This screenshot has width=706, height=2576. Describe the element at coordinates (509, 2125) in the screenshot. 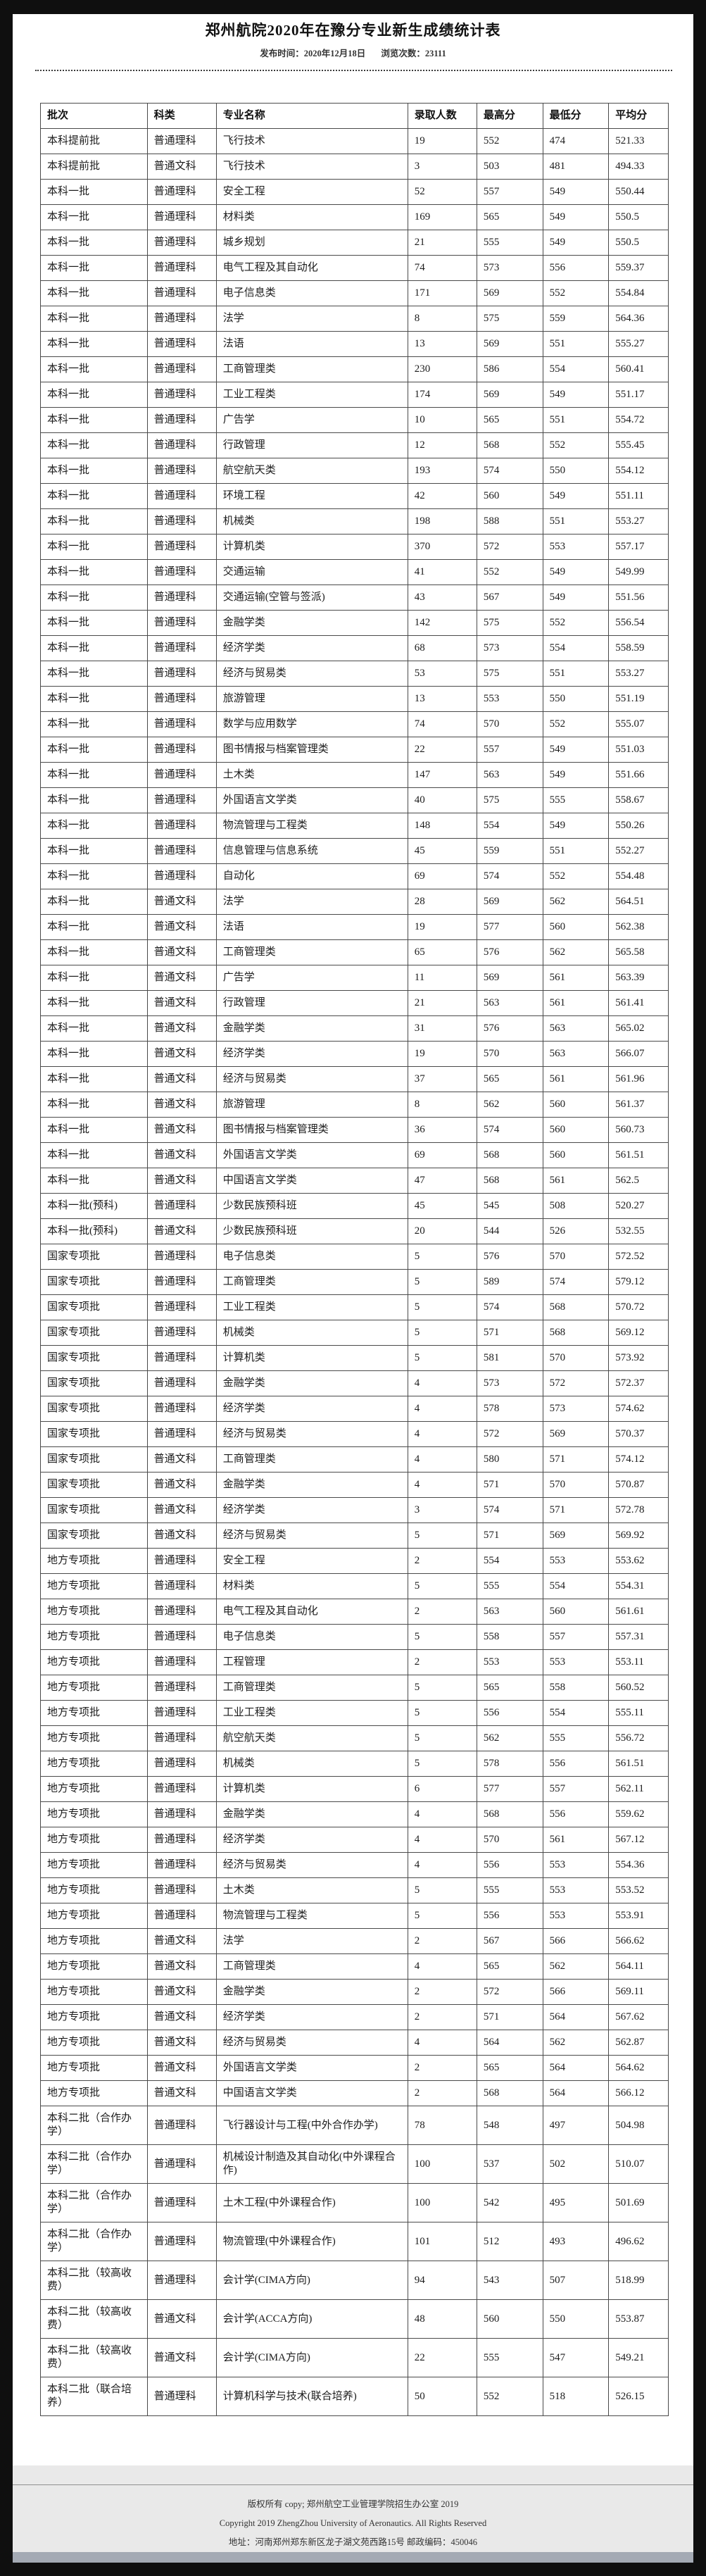

I see `cell-max-score: 548` at that location.